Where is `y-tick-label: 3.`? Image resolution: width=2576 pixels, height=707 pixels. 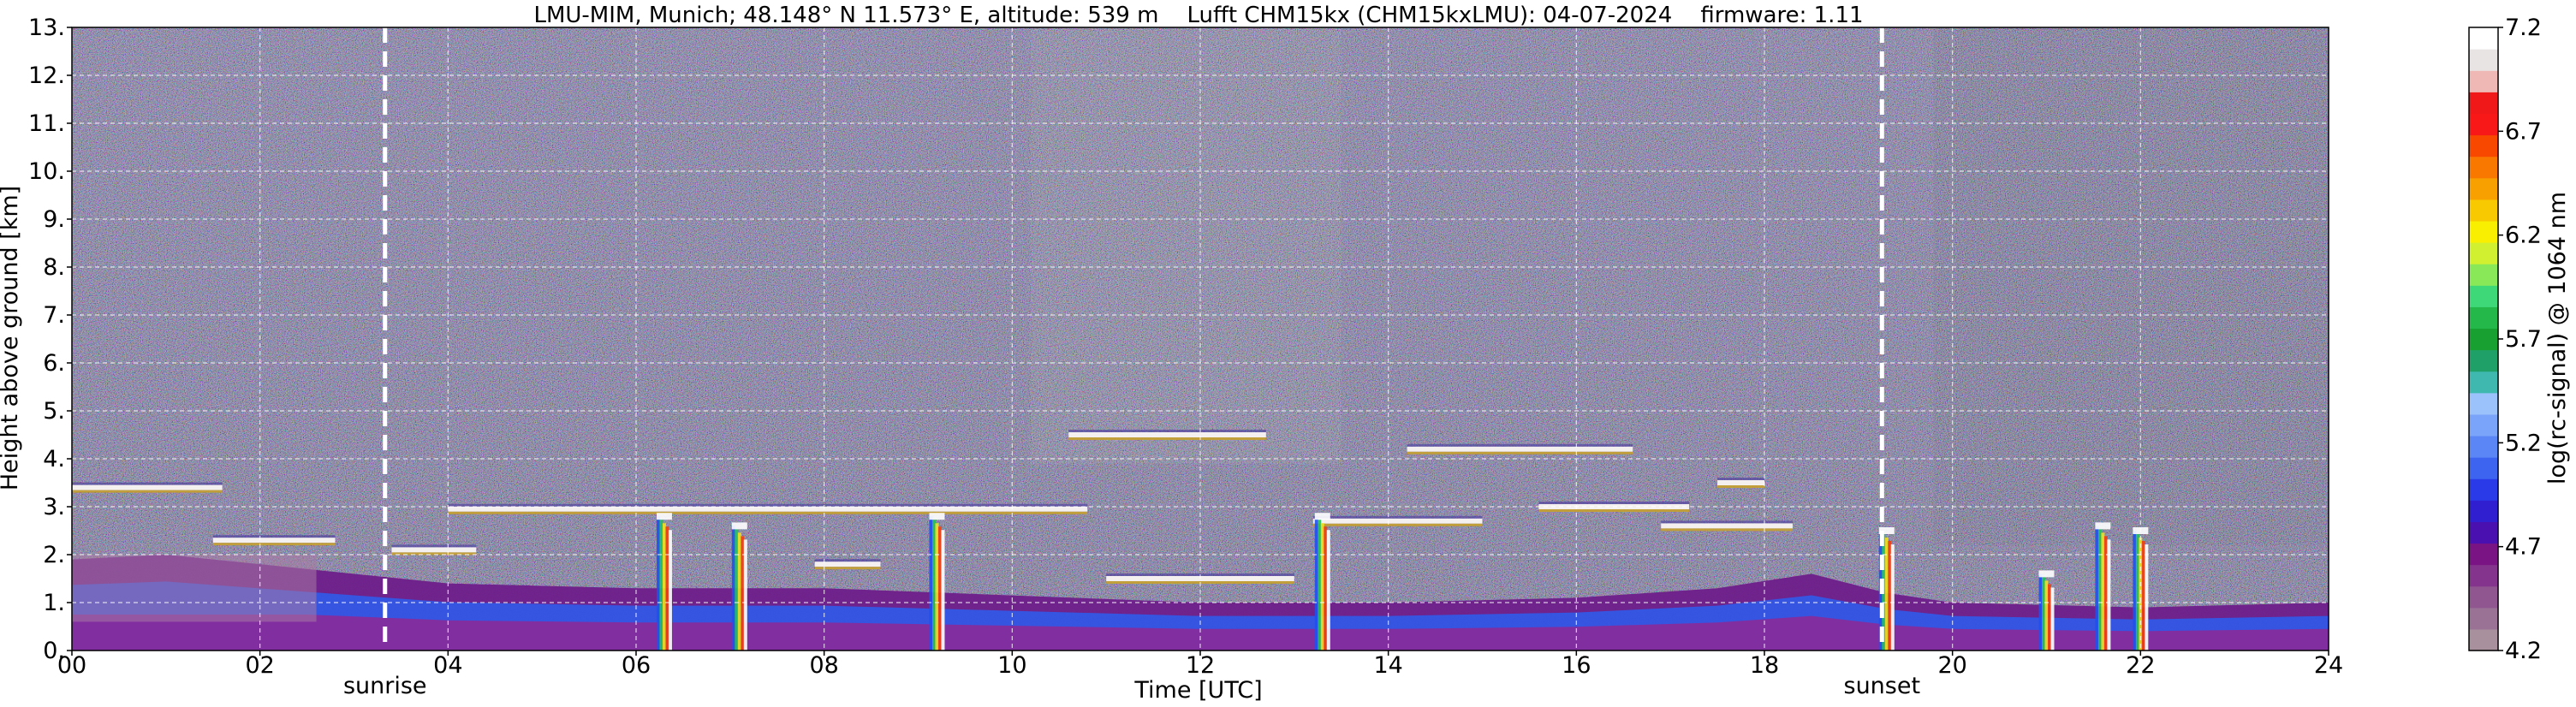 y-tick-label: 3. is located at coordinates (54, 507).